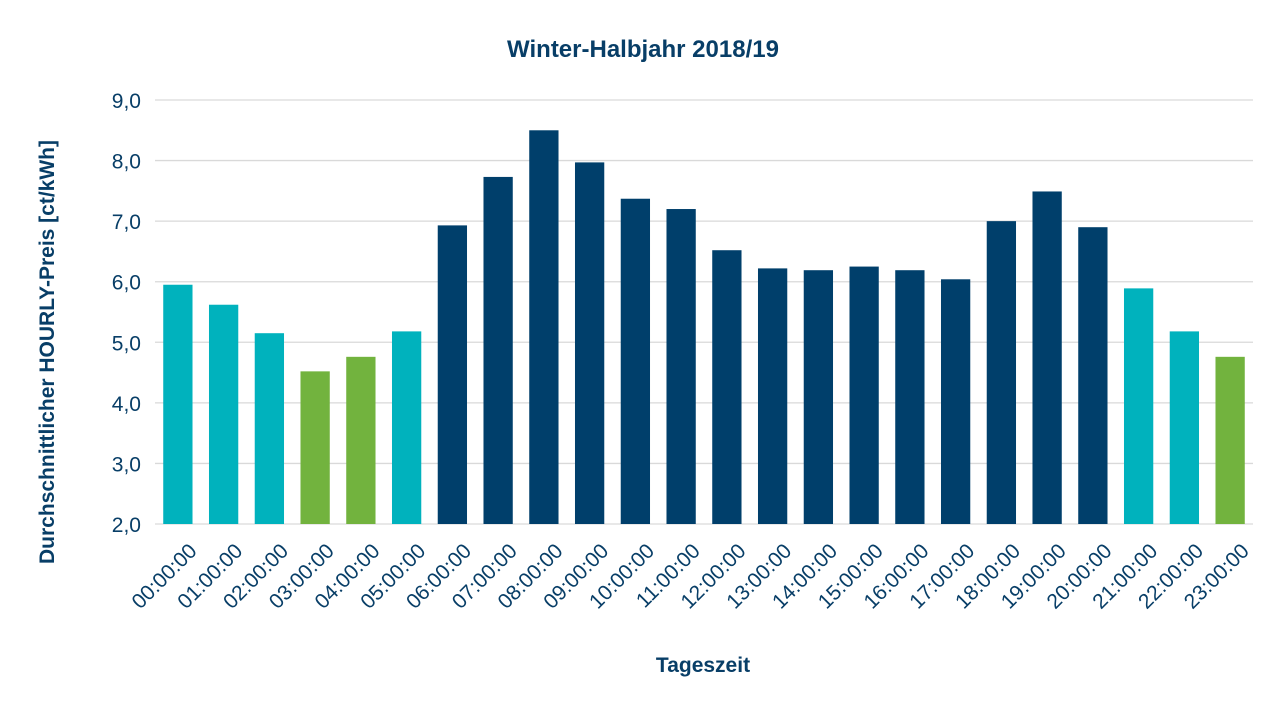 The height and width of the screenshot is (712, 1286). What do you see at coordinates (126, 464) in the screenshot?
I see `y-tick-label: 3,0` at bounding box center [126, 464].